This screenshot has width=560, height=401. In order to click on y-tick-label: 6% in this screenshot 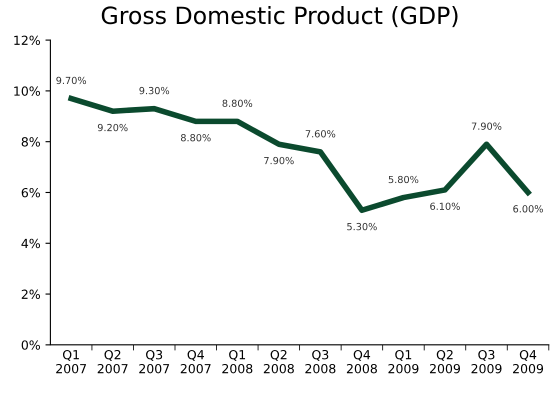, I will do `click(31, 193)`.